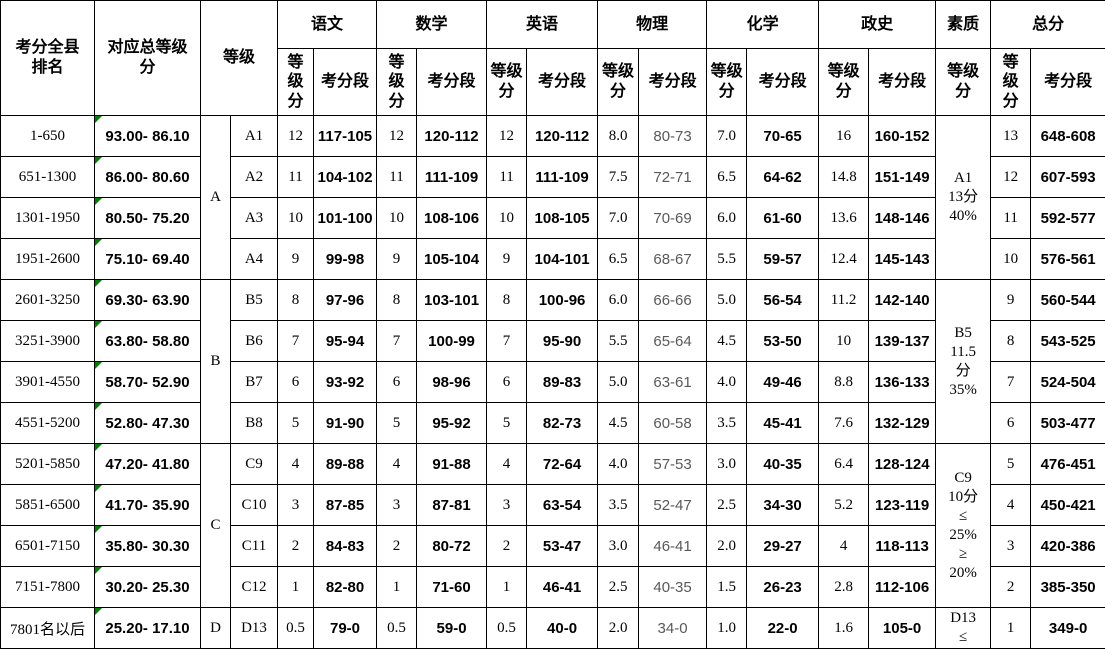 The width and height of the screenshot is (1105, 649). Describe the element at coordinates (562, 177) in the screenshot. I see `cell-english-score-range: 111-109` at that location.